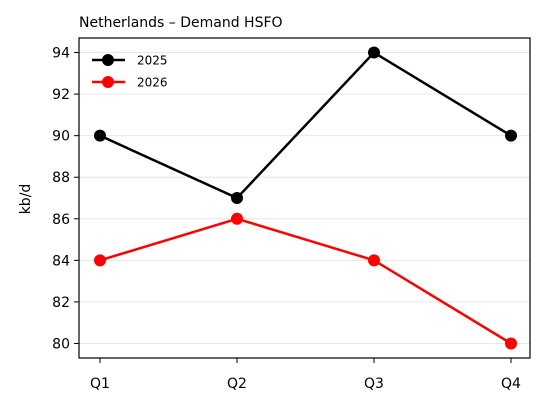 This screenshot has width=546, height=405. What do you see at coordinates (61, 303) in the screenshot?
I see `y-tick-label: 82` at bounding box center [61, 303].